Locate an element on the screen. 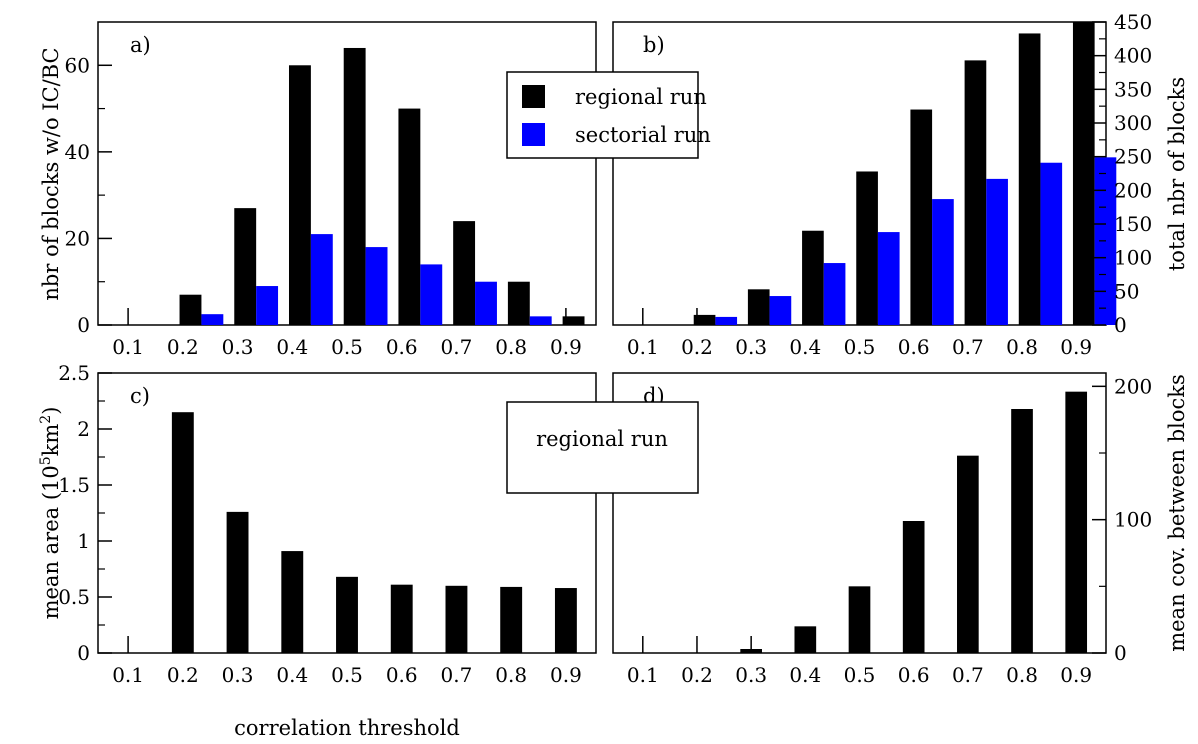  legend-label-sectorial: sectorial run is located at coordinates (643, 135).